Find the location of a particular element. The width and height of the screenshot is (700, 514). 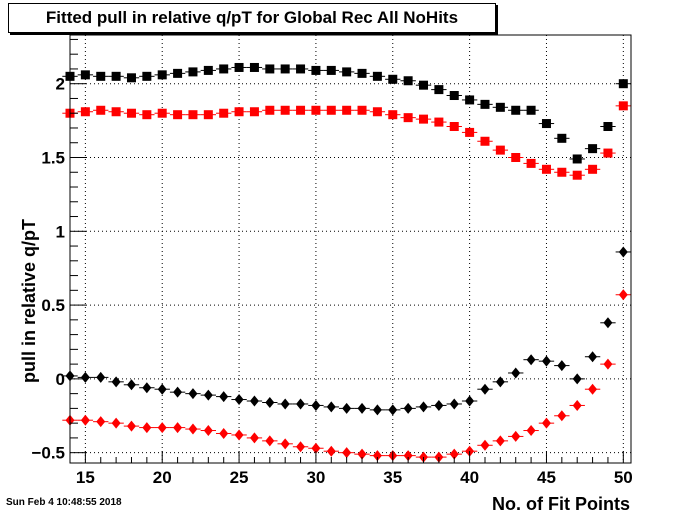

y-tick-label: 1.5 is located at coordinates (53, 157).